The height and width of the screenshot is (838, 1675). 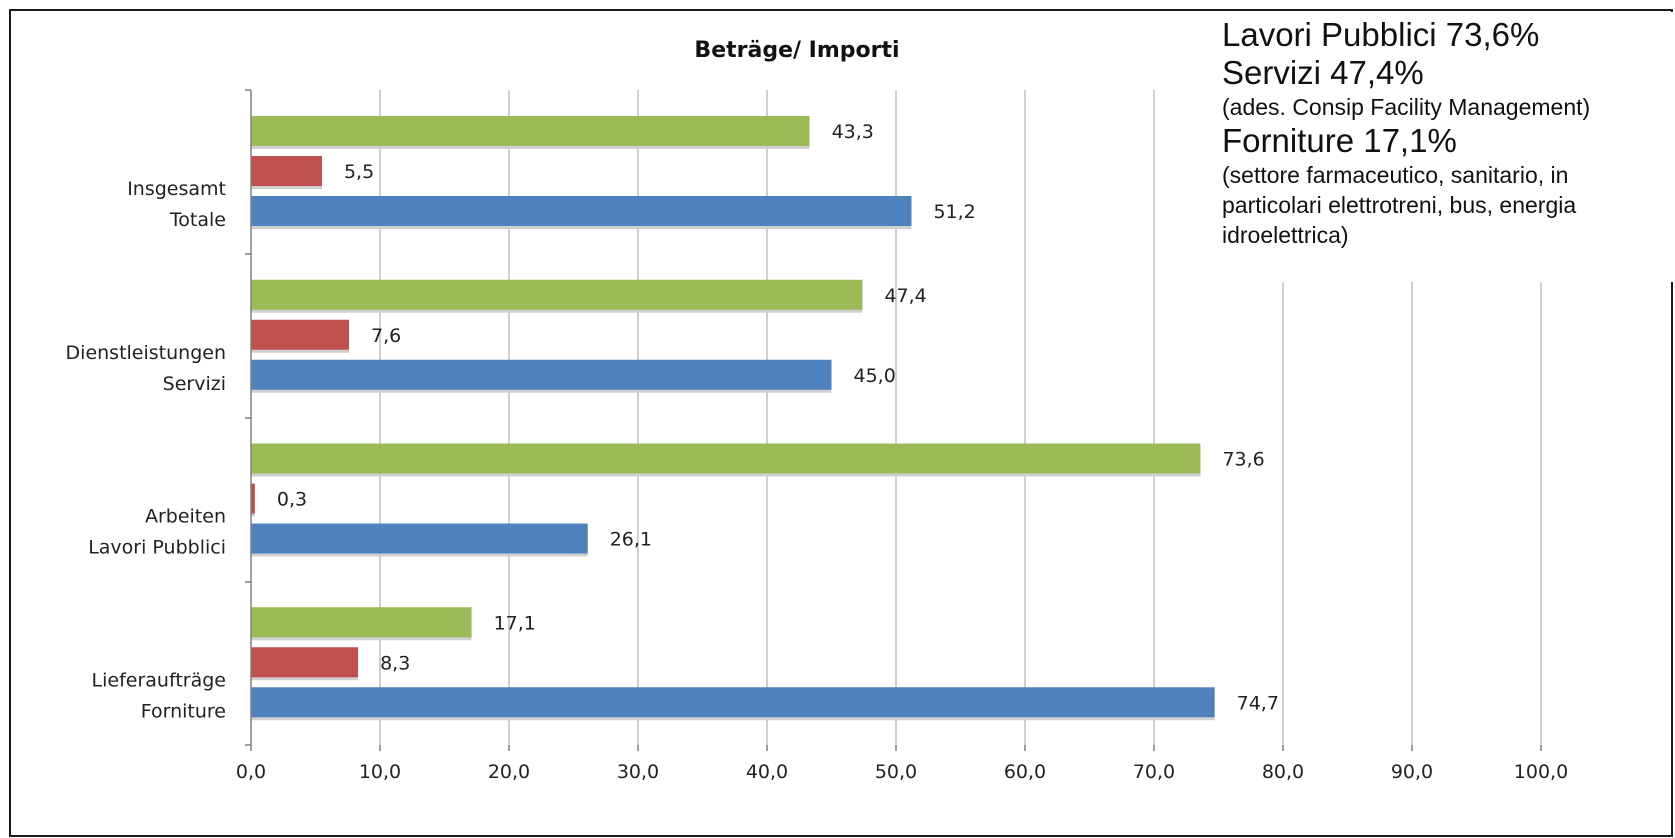 What do you see at coordinates (1412, 772) in the screenshot?
I see `x-tick-label: 90,0` at bounding box center [1412, 772].